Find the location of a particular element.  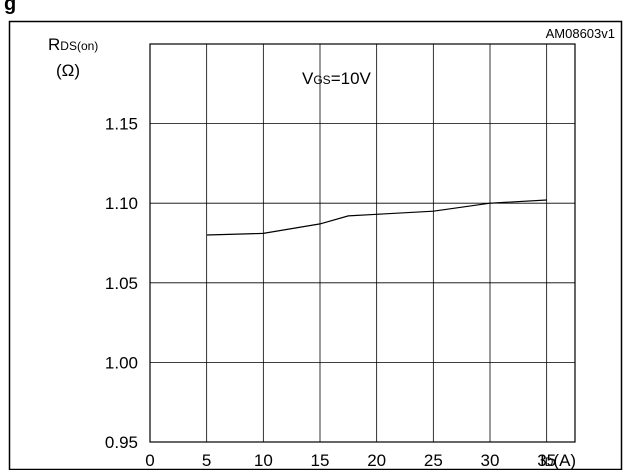

x-axis-label-sub: D is located at coordinates (549, 462).